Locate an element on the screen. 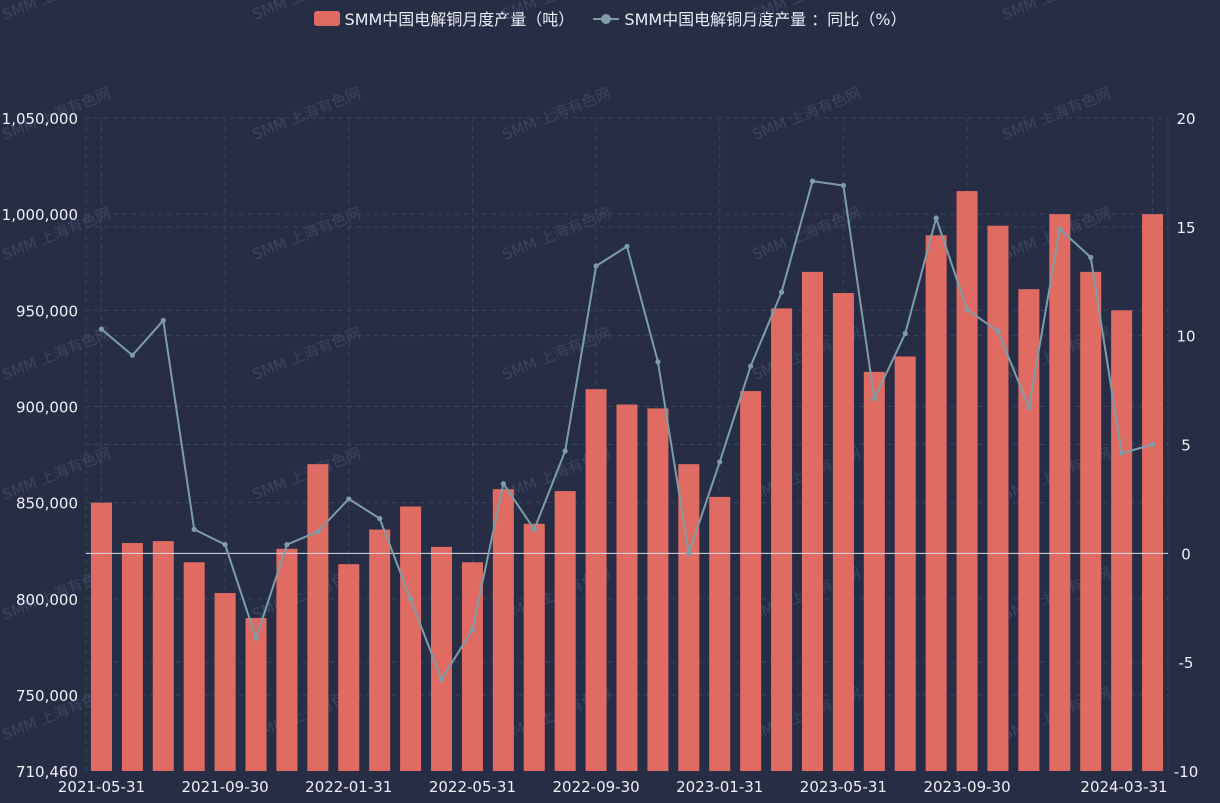  legend-label-yoy: SMM中国电解铜月度产量 ：同比（%） is located at coordinates (765, 19).